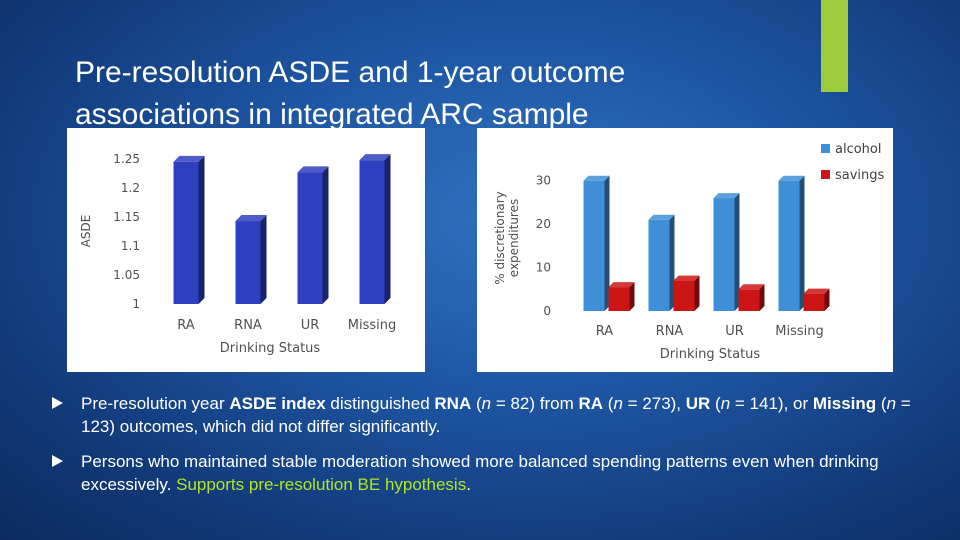 The height and width of the screenshot is (540, 960). What do you see at coordinates (543, 268) in the screenshot?
I see `y-tick-label: 10` at bounding box center [543, 268].